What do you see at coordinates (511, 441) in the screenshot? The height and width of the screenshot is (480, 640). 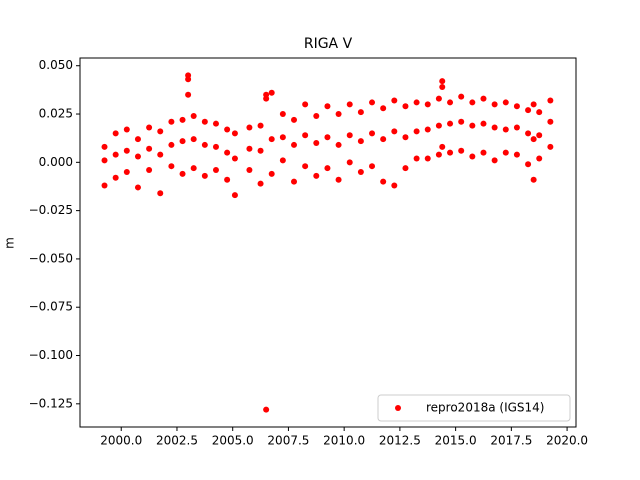 I see `x-tick-label: 2017.5` at bounding box center [511, 441].